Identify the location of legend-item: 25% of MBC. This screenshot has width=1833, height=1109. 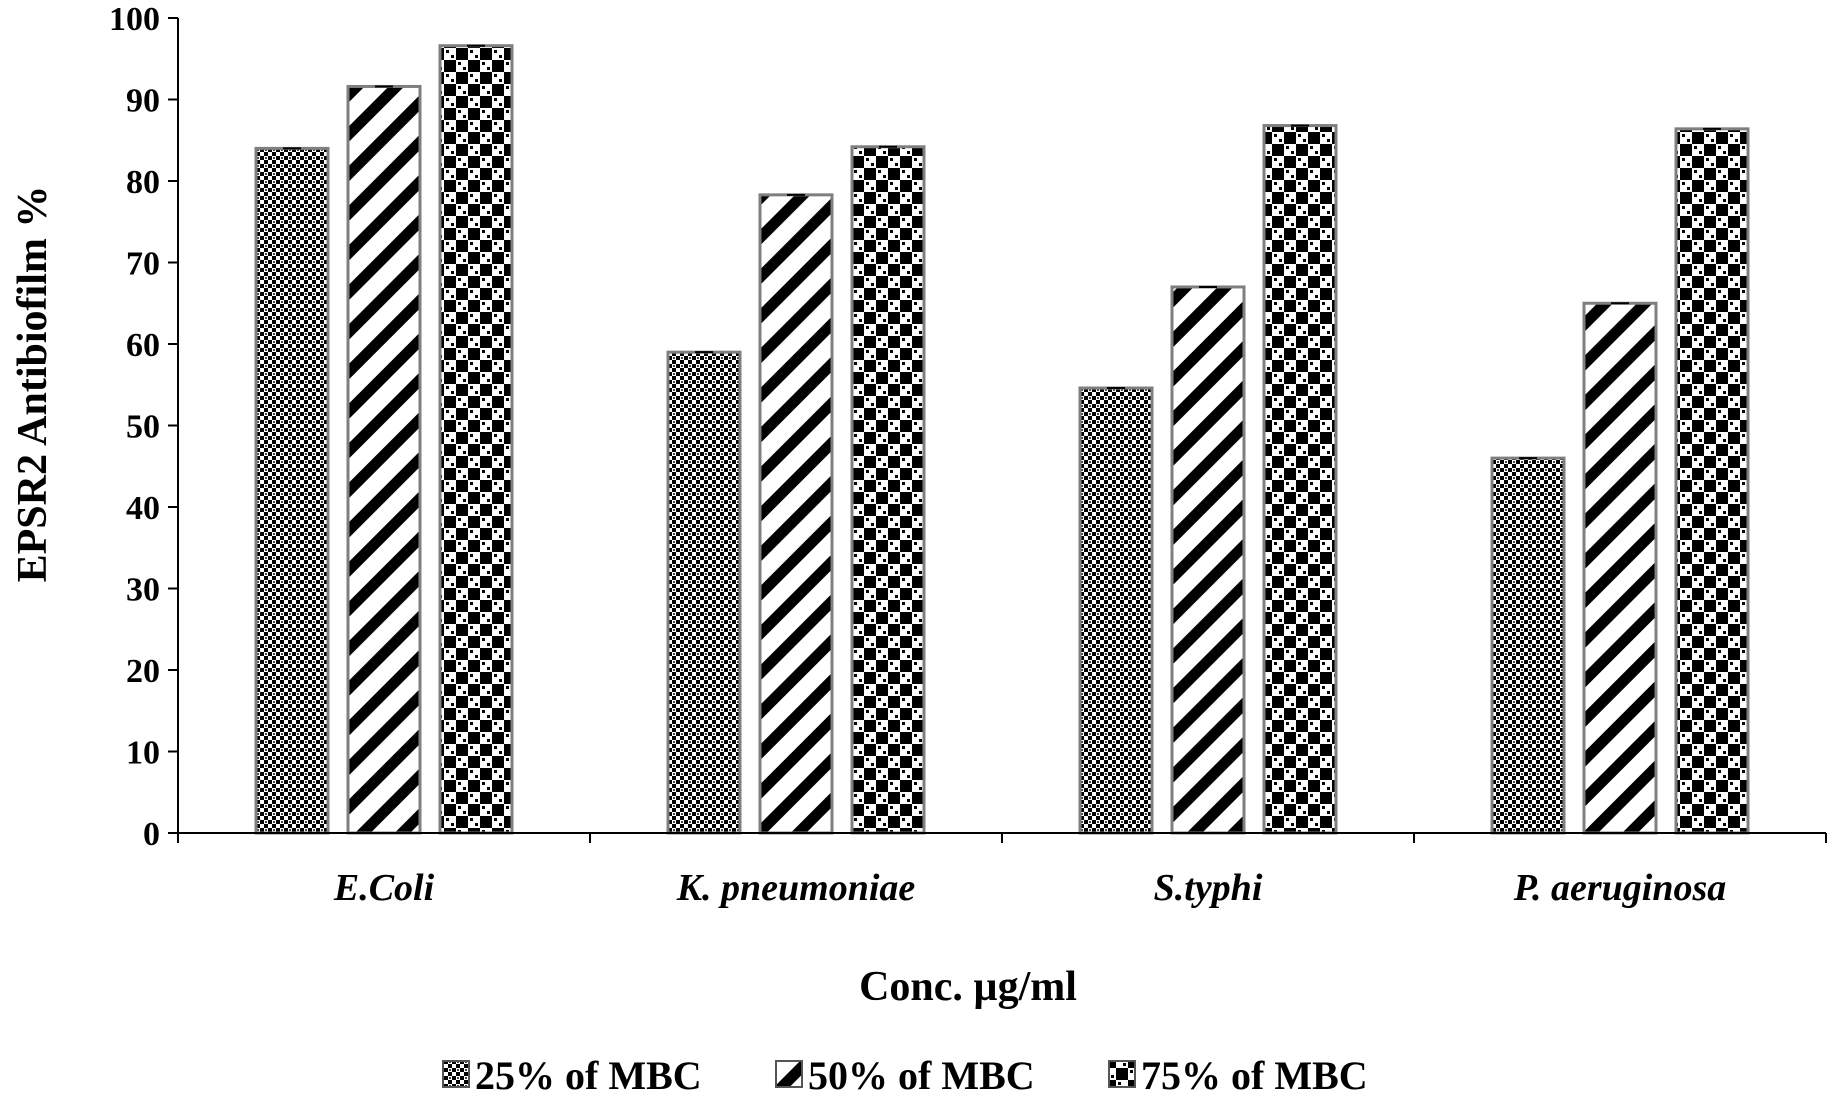
(572, 1075).